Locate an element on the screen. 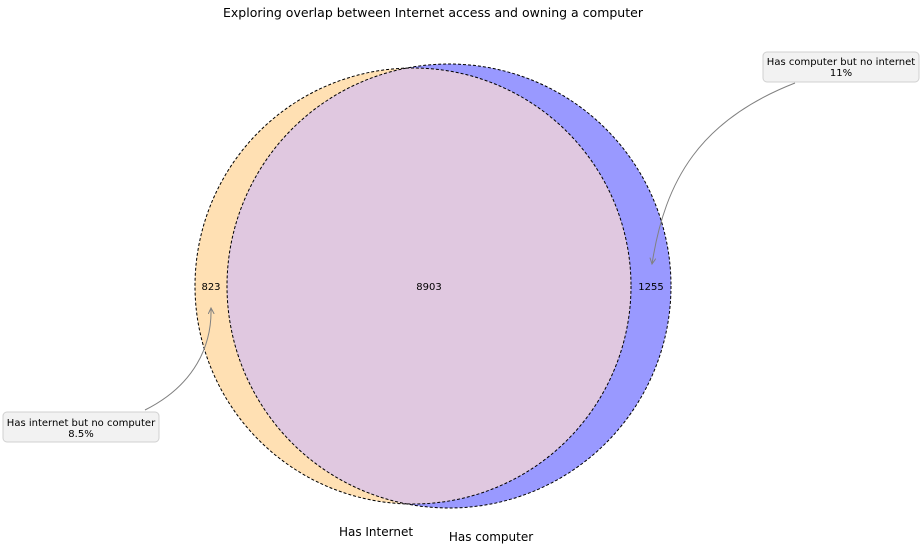 This screenshot has width=922, height=557. set-label-computer: Has computer is located at coordinates (491, 537).